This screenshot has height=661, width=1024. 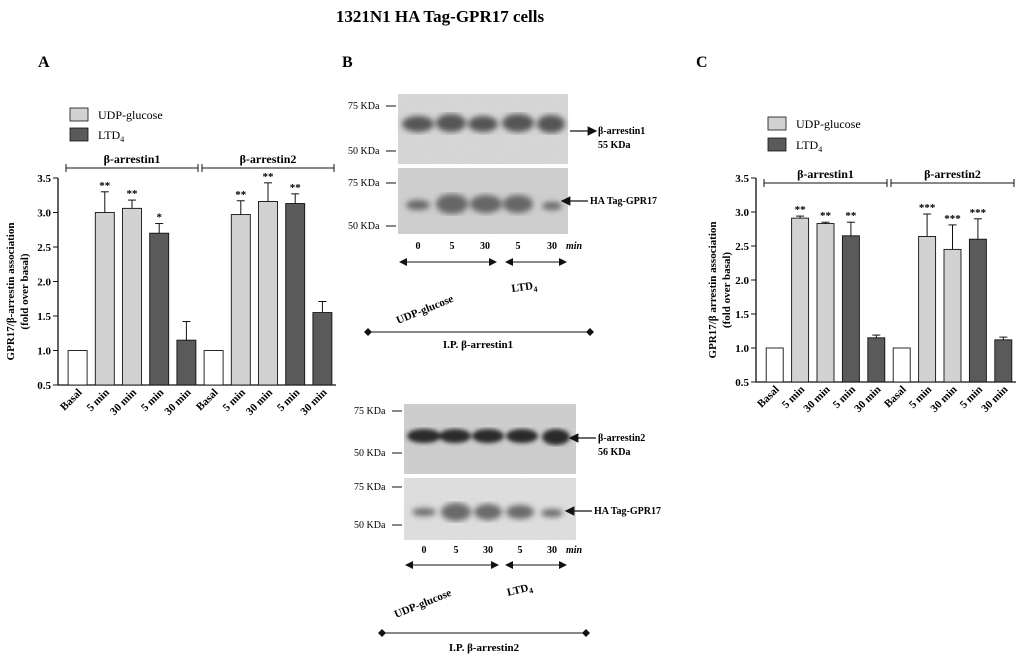 What do you see at coordinates (44, 179) in the screenshot?
I see `y-tick-label: 3.5` at bounding box center [44, 179].